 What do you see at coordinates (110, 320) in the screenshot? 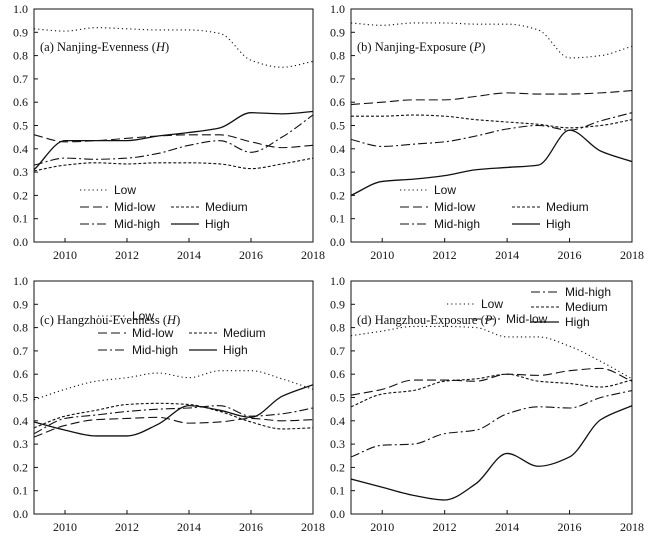
I see `panel-title: (c) Hangzhou-Evenness (H)` at bounding box center [110, 320].